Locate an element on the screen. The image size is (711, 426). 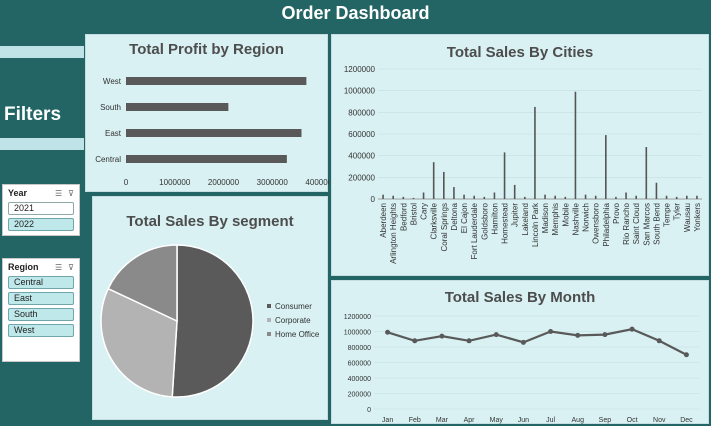
region-slicer: Region ☰ ⊽ Central East South West is located at coordinates (41, 310).